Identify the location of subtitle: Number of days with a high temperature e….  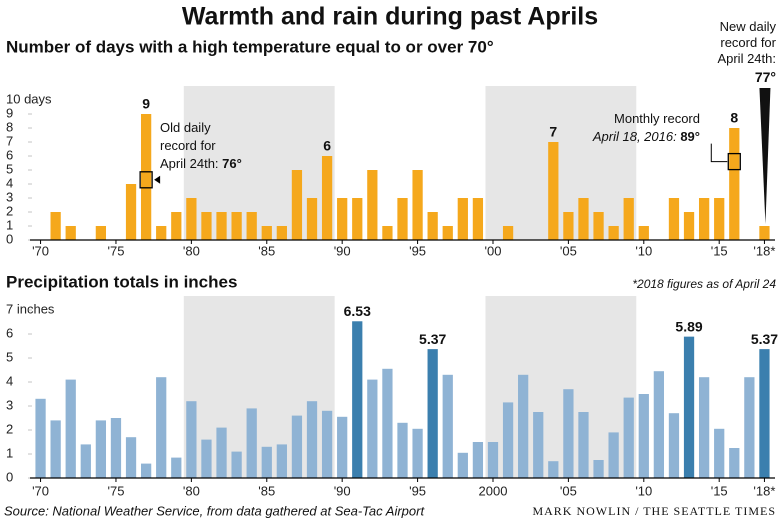
(250, 46).